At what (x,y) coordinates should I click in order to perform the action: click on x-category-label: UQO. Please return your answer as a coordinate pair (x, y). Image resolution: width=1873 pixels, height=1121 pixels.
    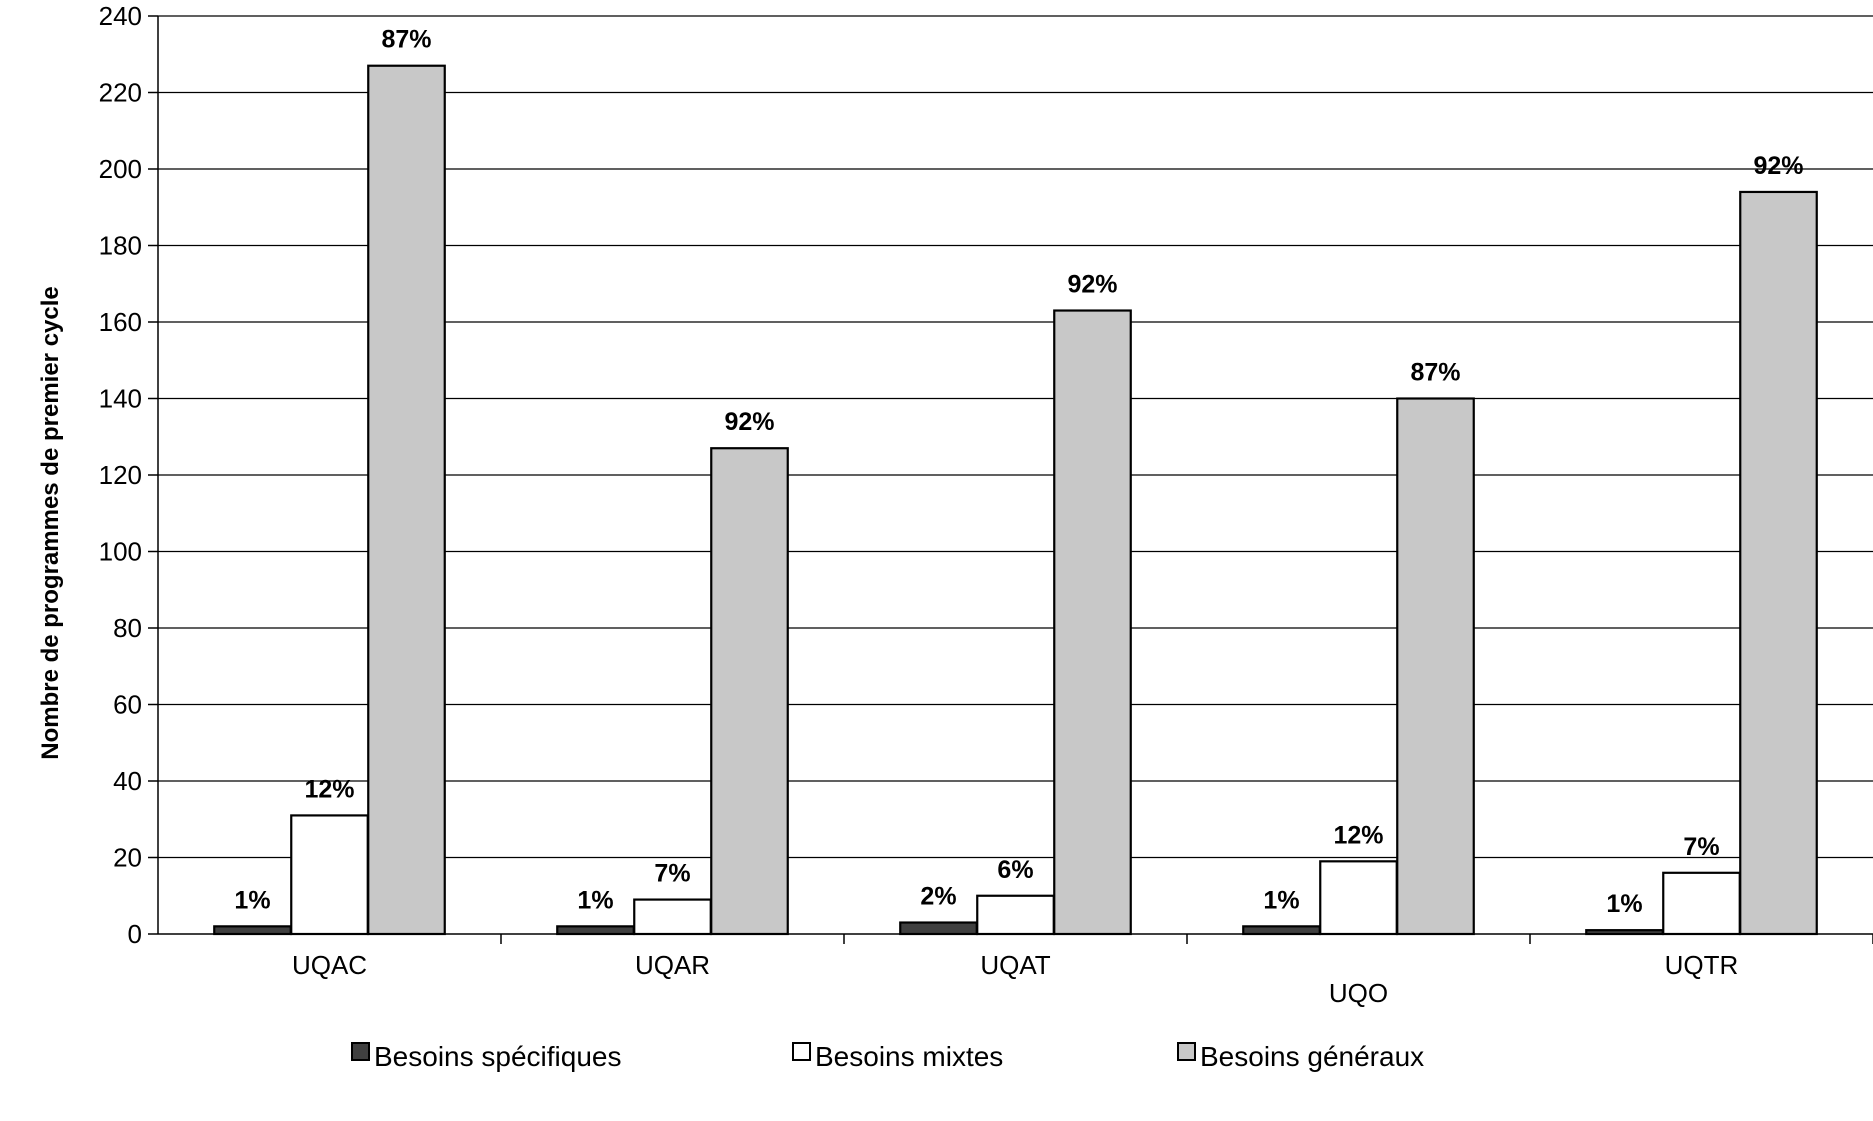
    Looking at the image, I should click on (1358, 993).